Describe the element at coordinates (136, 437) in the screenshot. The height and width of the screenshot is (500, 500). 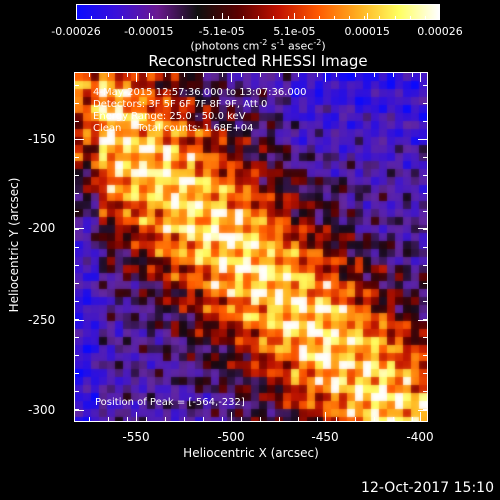
I see `x-tick-label: -550` at that location.